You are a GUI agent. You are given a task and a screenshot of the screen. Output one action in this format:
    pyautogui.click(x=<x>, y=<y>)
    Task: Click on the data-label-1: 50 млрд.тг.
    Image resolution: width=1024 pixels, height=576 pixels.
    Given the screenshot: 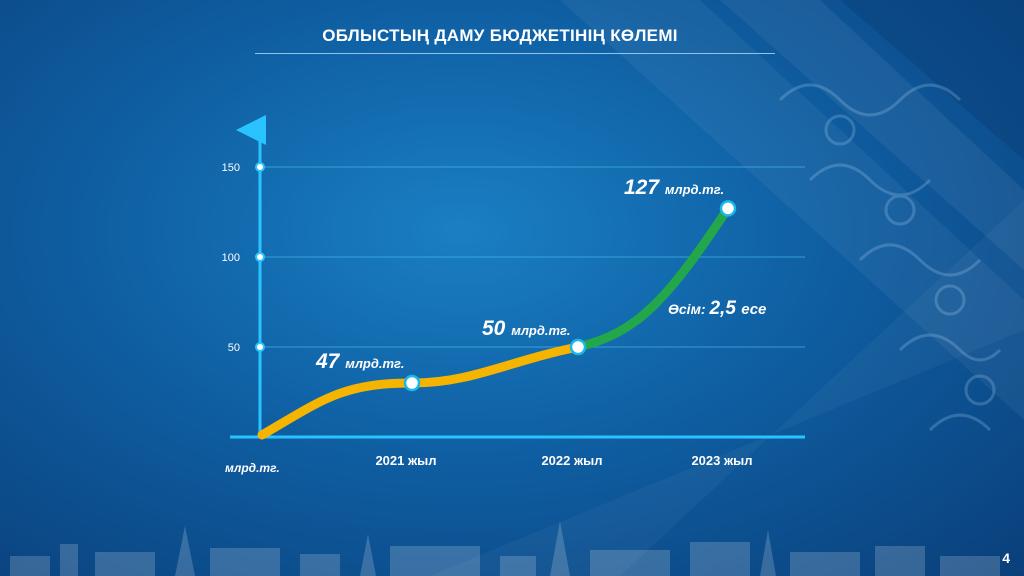 What is the action you would take?
    pyautogui.click(x=526, y=328)
    